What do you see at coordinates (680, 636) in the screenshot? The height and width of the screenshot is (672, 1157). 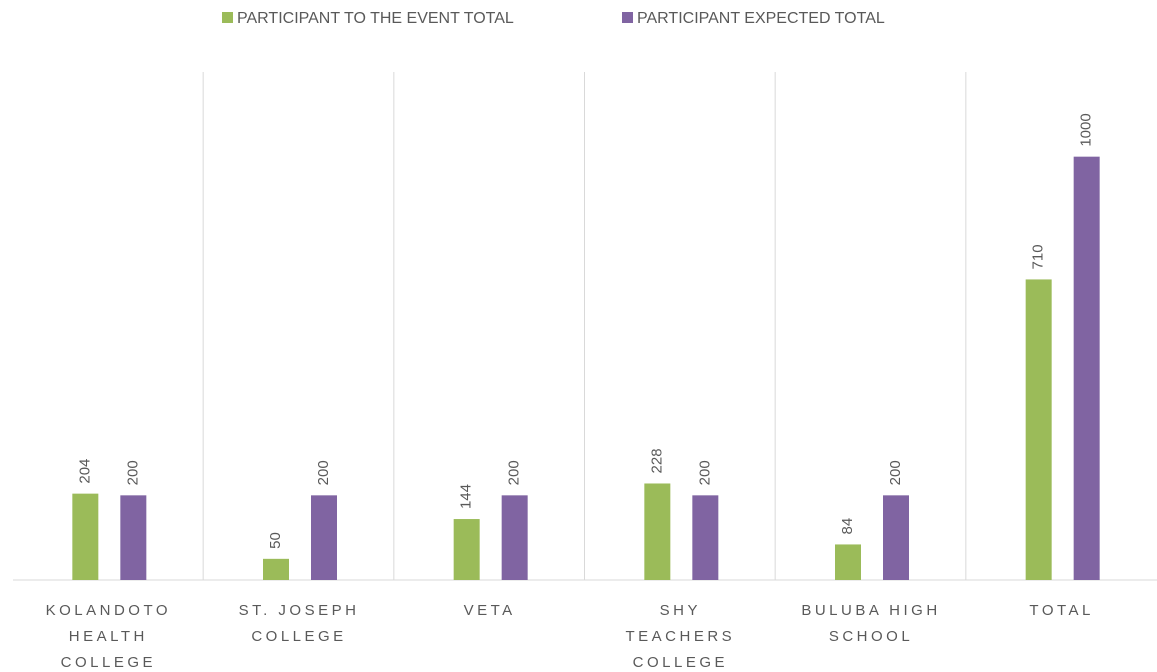 I see `x-tick-label: SHY TEACHERS COLLEGE` at bounding box center [680, 636].